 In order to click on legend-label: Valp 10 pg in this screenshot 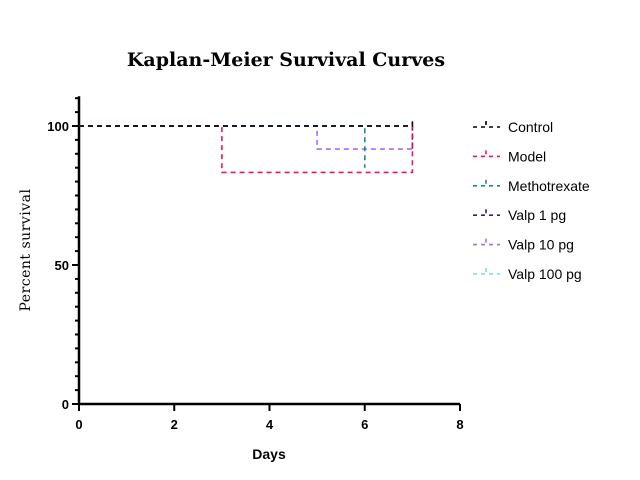, I will do `click(541, 245)`.